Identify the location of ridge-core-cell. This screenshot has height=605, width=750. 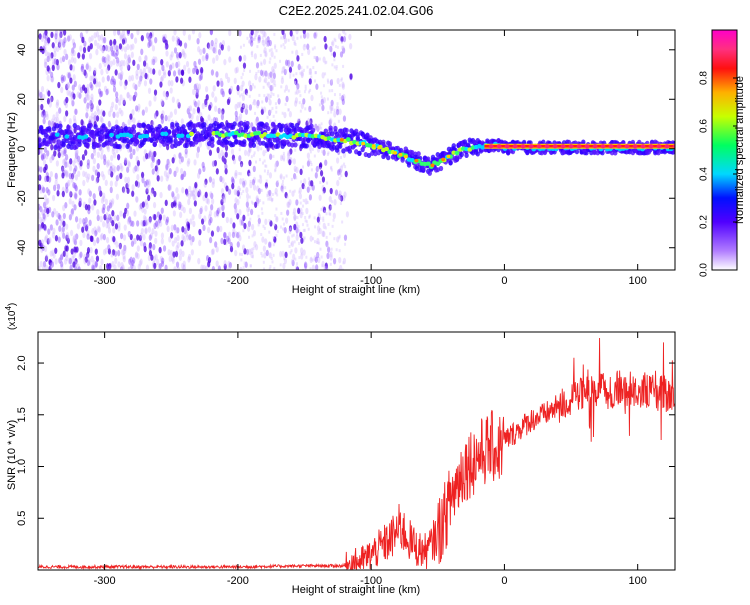
(387, 149).